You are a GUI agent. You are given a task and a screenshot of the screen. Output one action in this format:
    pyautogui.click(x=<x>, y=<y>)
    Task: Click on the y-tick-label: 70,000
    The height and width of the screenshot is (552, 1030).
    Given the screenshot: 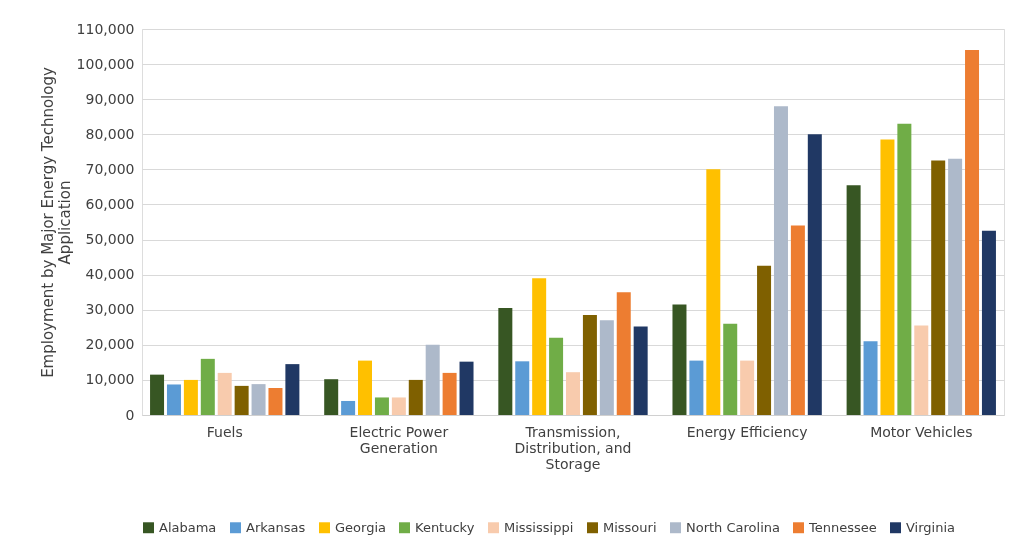 What is the action you would take?
    pyautogui.click(x=110, y=168)
    